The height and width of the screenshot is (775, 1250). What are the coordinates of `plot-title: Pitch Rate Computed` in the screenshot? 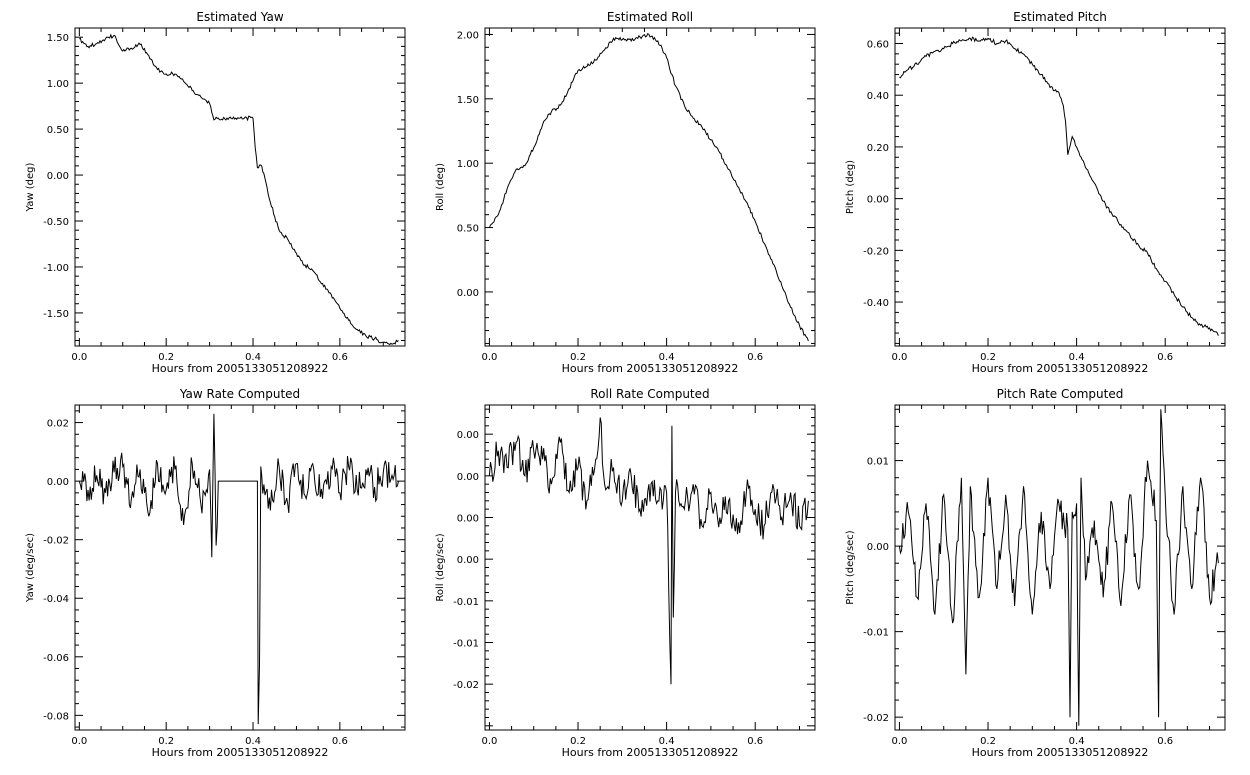 It's located at (1060, 394).